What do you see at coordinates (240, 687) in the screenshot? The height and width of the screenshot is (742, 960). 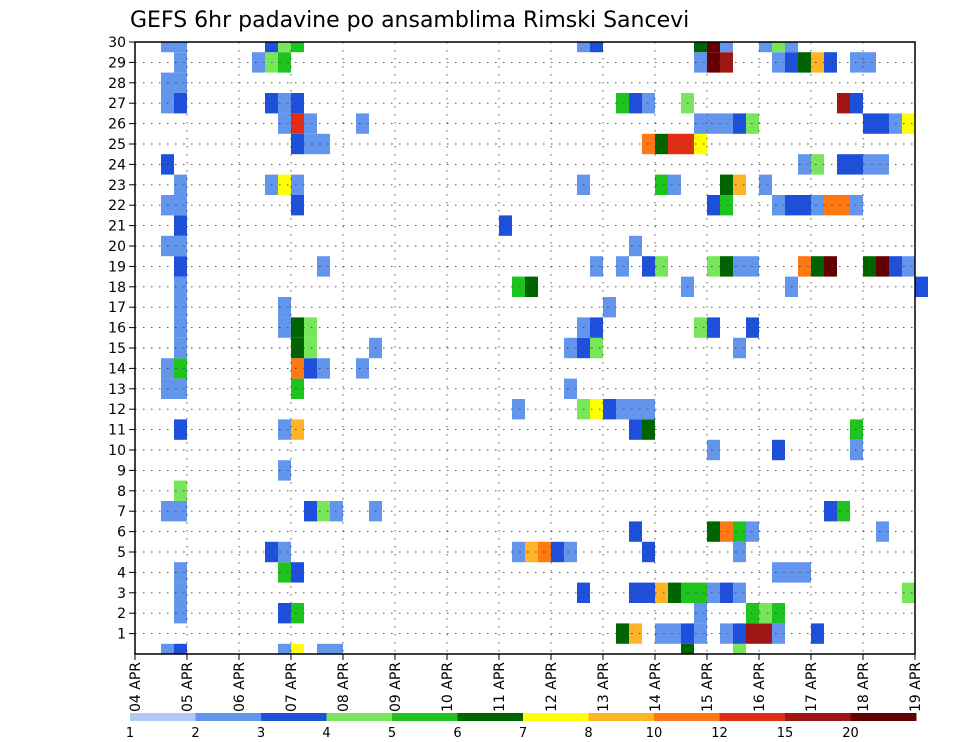 I see `x-tick-label: 06 APR` at bounding box center [240, 687].